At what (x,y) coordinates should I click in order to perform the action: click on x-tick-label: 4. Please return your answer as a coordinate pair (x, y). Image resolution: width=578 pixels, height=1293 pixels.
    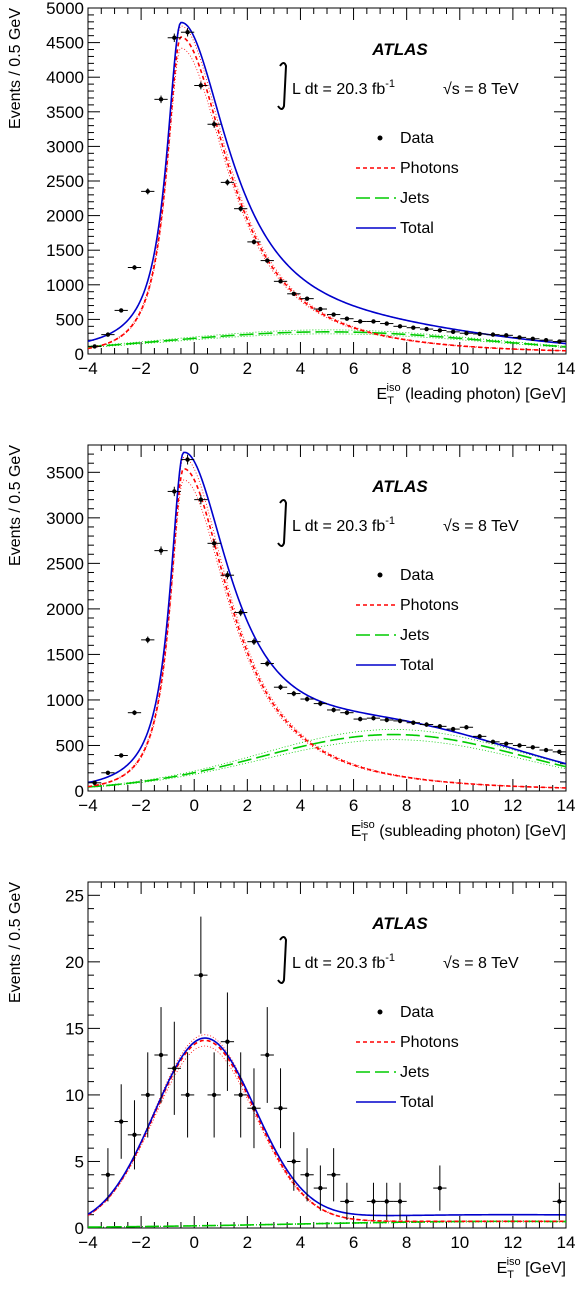
    Looking at the image, I should click on (300, 805).